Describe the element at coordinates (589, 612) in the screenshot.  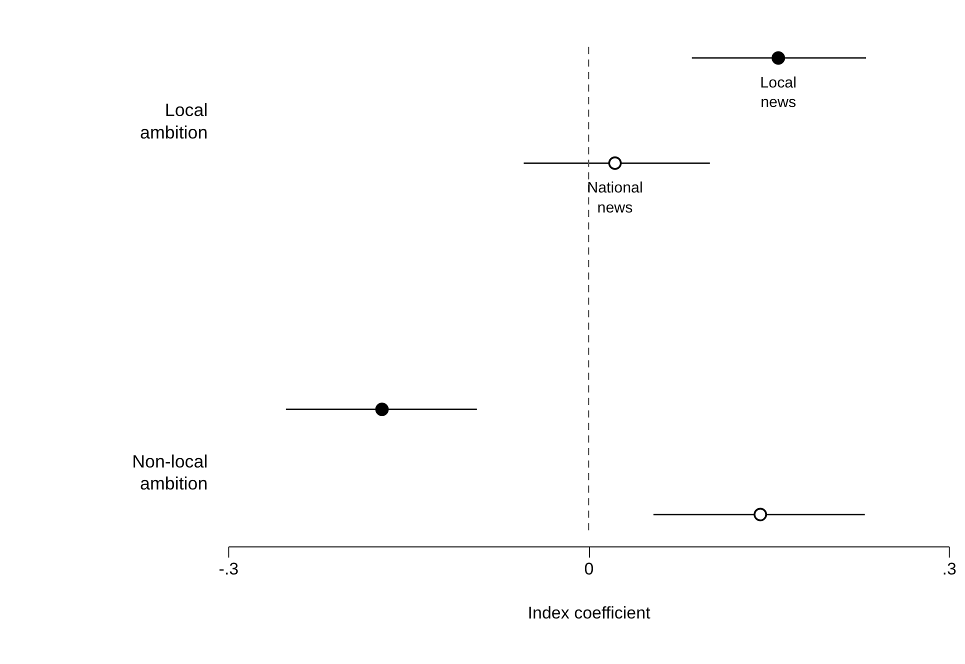
I see `x-axis-title: Index coefficient` at that location.